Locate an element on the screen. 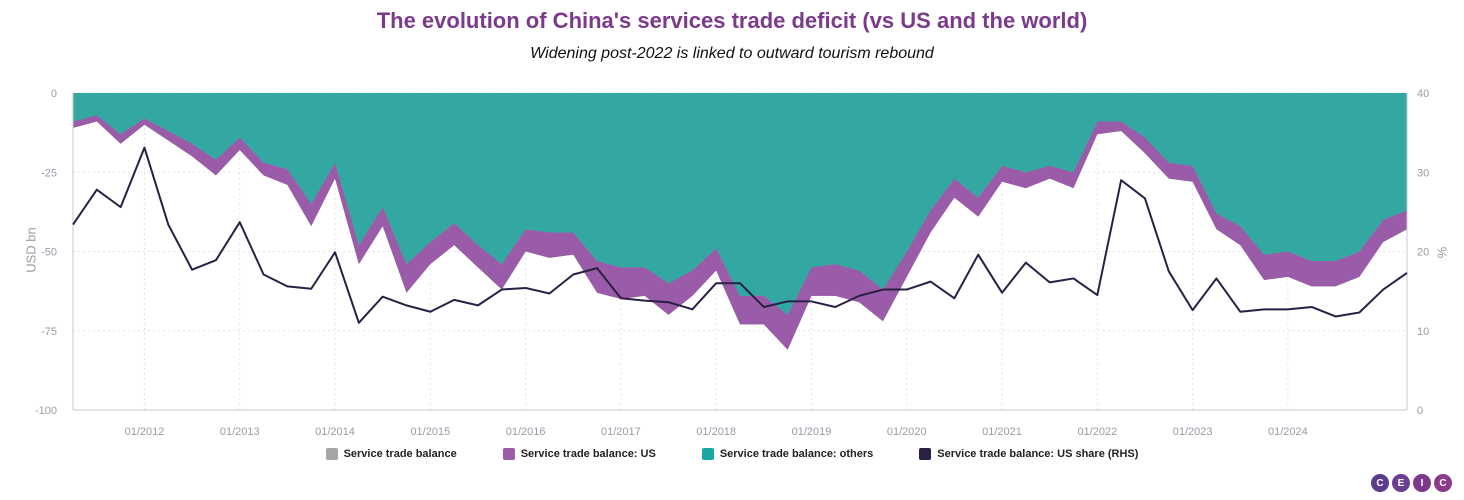 The height and width of the screenshot is (500, 1464). x-tick-label: 01/2017 is located at coordinates (621, 432).